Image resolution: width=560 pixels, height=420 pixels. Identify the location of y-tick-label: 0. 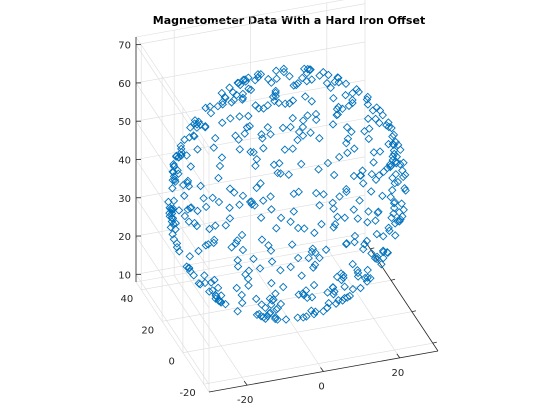
(172, 362).